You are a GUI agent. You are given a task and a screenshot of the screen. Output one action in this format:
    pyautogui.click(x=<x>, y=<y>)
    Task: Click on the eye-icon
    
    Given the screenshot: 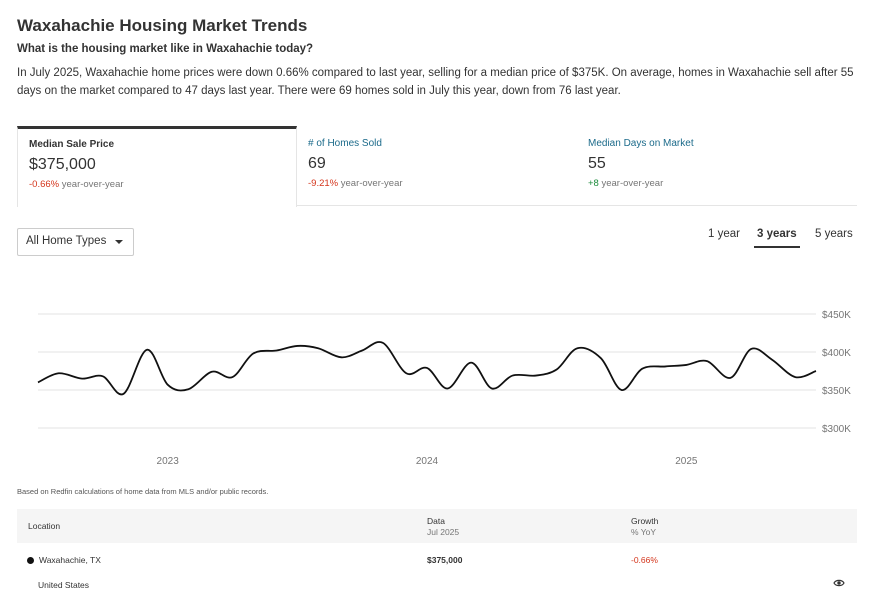 What is the action you would take?
    pyautogui.click(x=839, y=583)
    